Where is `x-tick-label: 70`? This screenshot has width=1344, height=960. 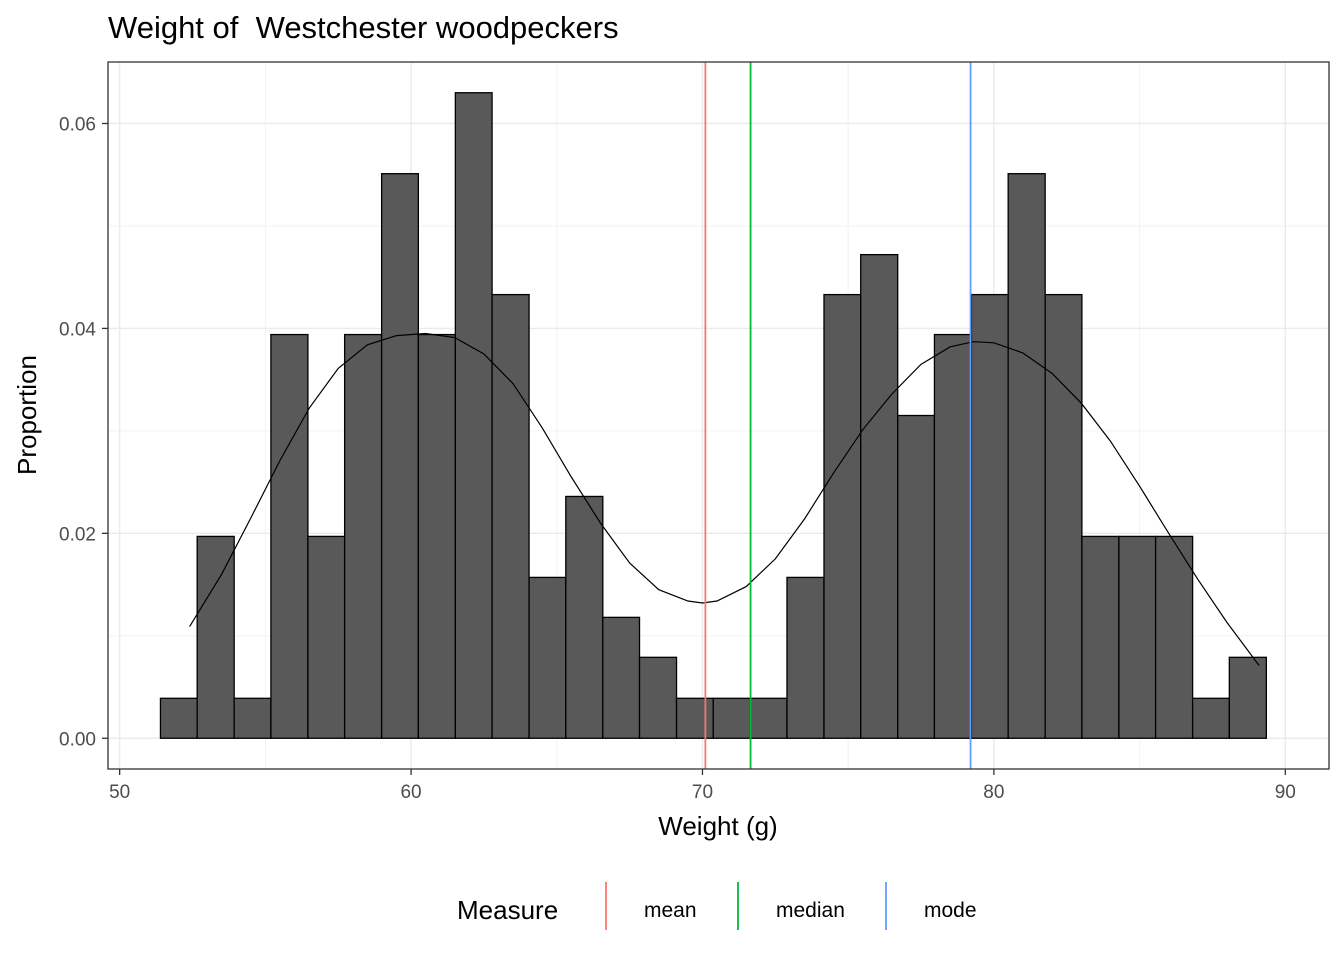
x-tick-label: 70 is located at coordinates (702, 792).